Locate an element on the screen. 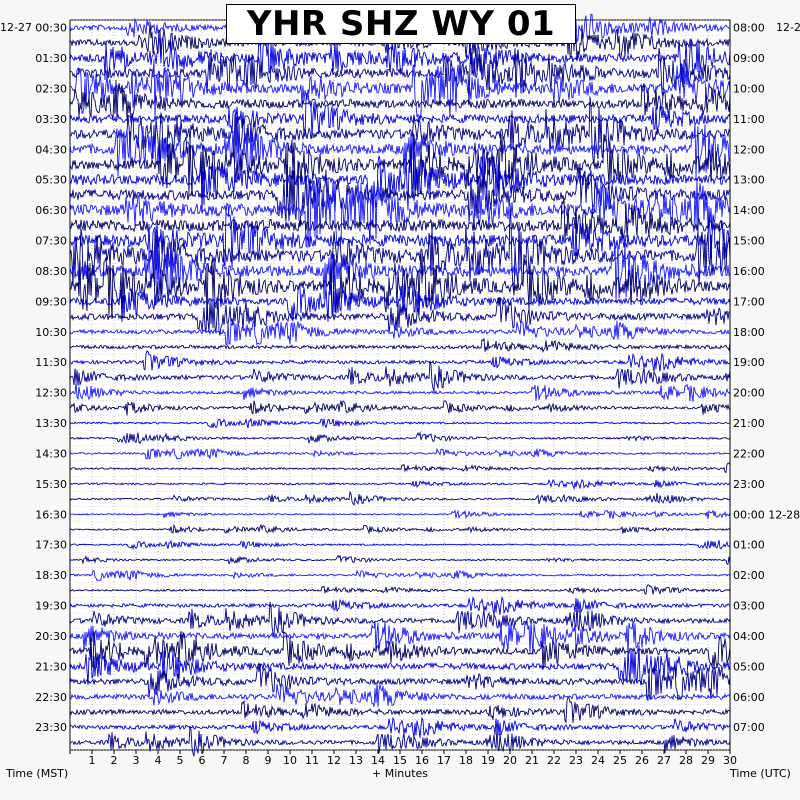  x-tick-label: 26 is located at coordinates (642, 760).